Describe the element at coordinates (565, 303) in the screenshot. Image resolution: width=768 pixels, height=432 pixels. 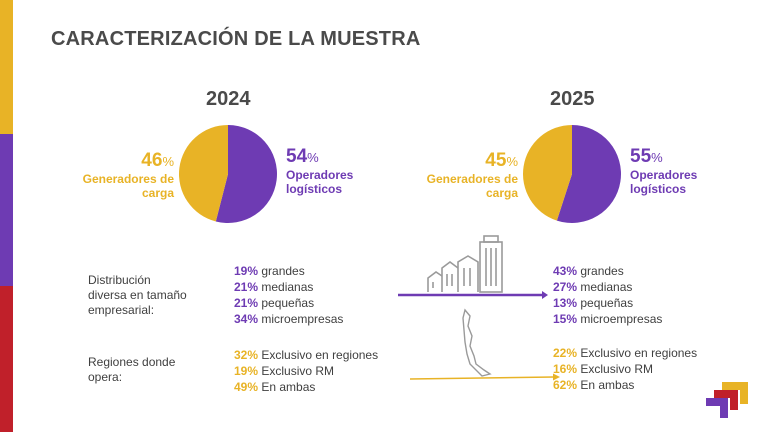
I see `item-percent: 13%` at that location.